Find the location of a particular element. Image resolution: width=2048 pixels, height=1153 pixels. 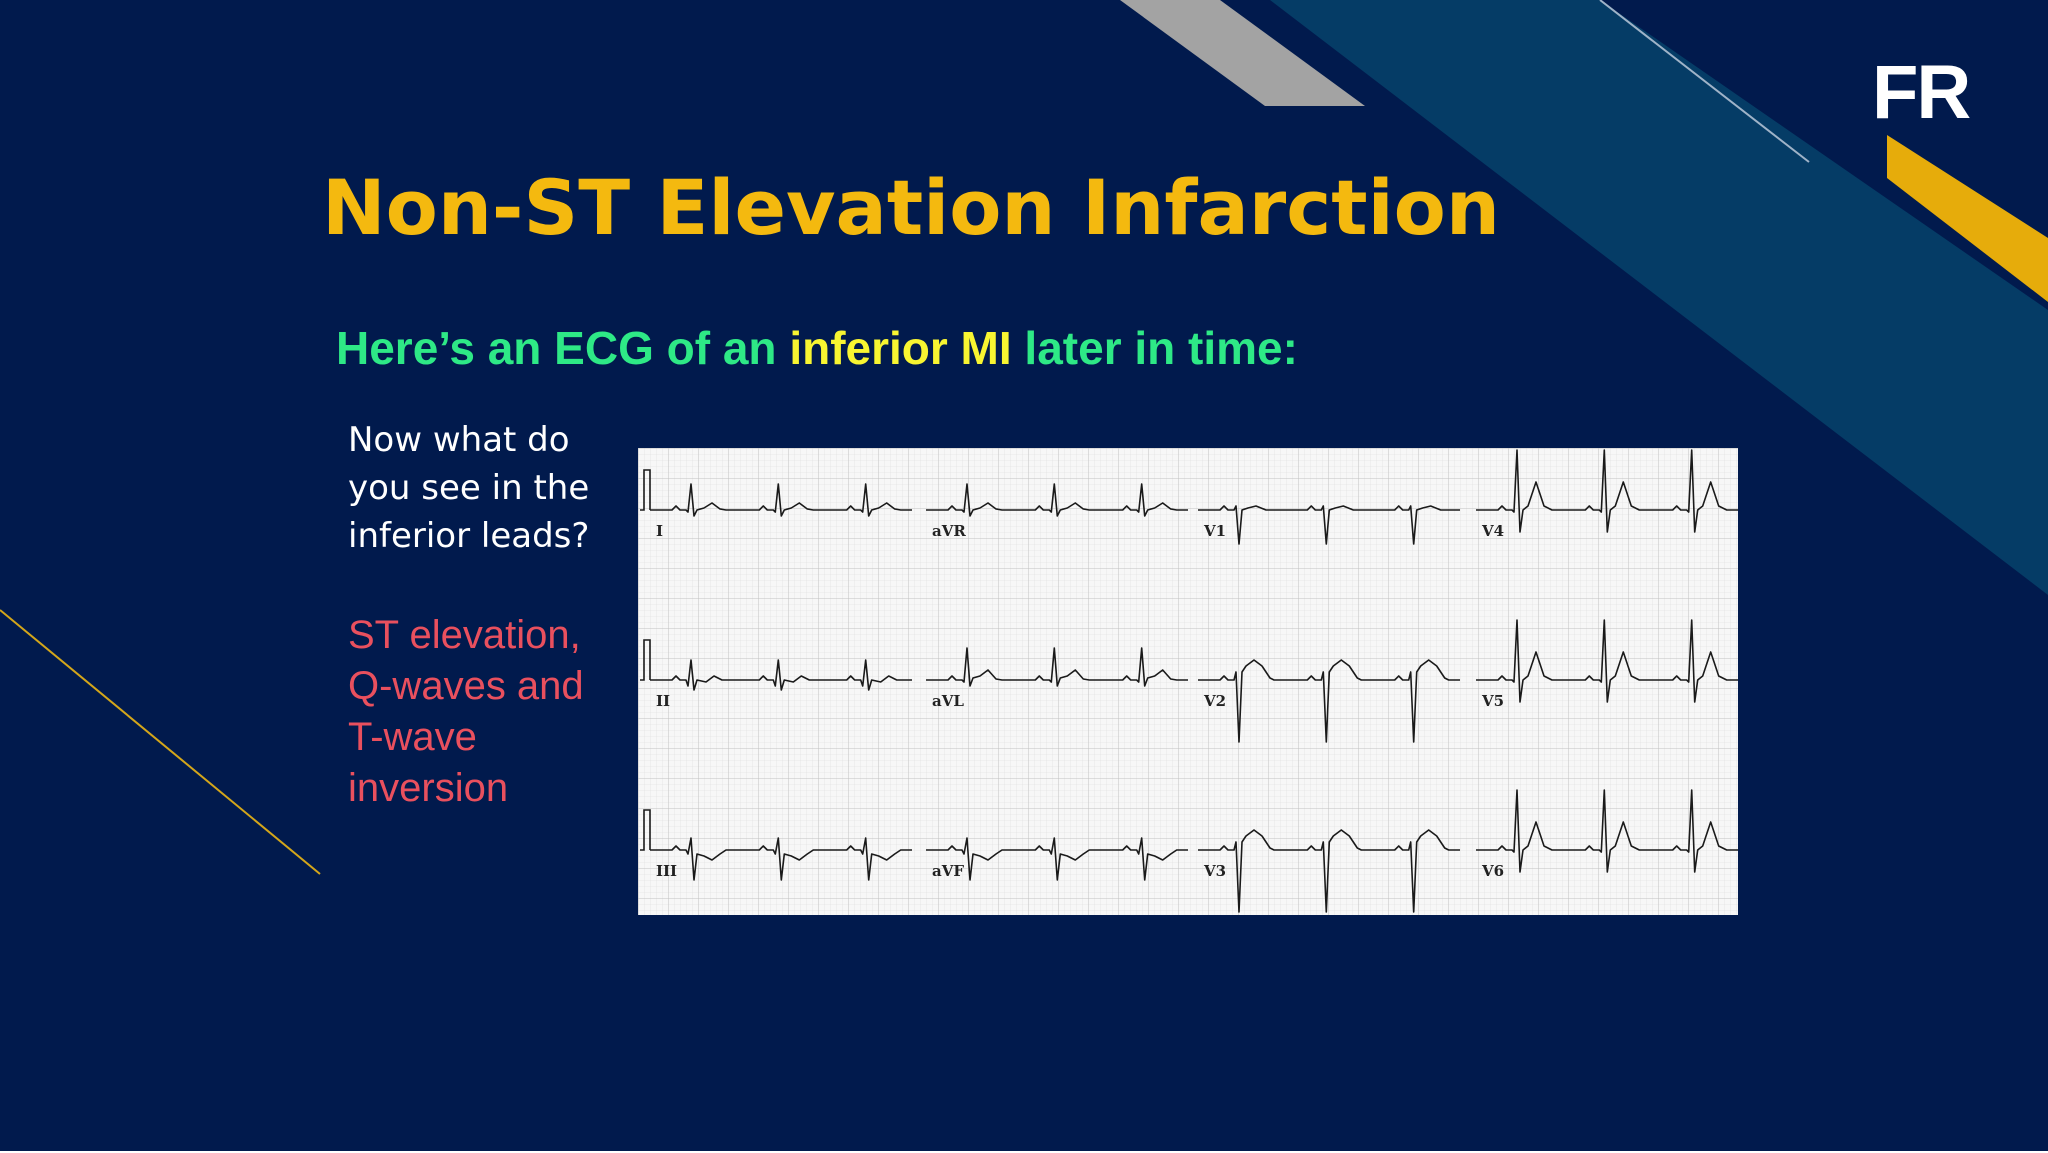

ecg-lead-label-v3: V3 is located at coordinates (1214, 871).